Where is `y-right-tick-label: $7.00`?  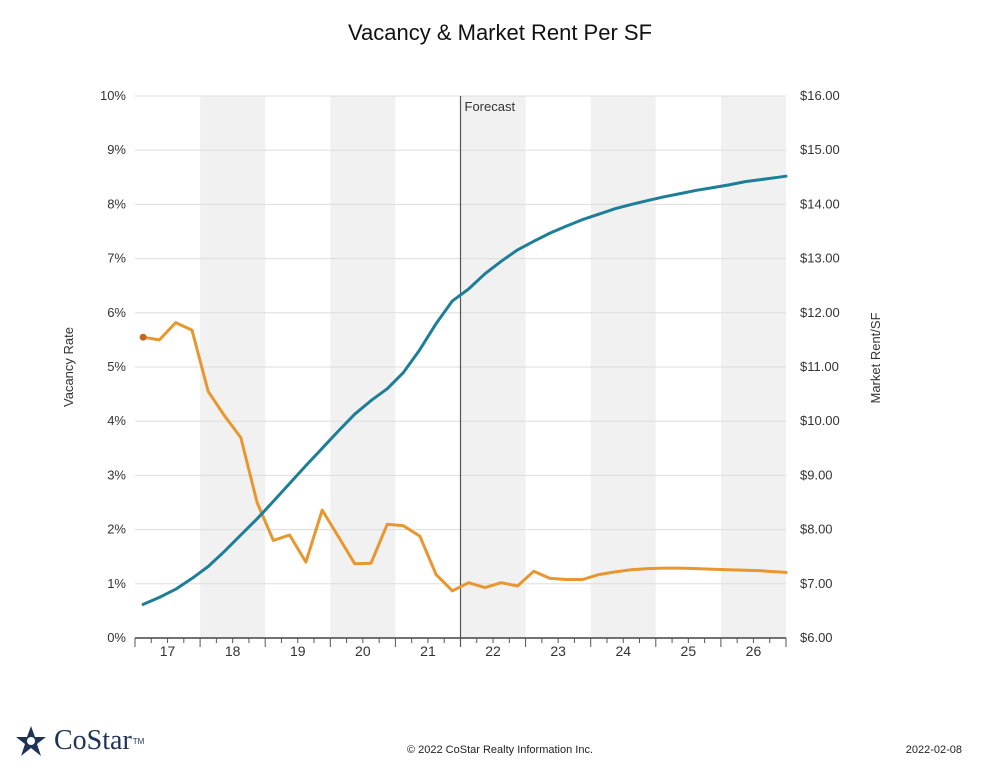 y-right-tick-label: $7.00 is located at coordinates (816, 583).